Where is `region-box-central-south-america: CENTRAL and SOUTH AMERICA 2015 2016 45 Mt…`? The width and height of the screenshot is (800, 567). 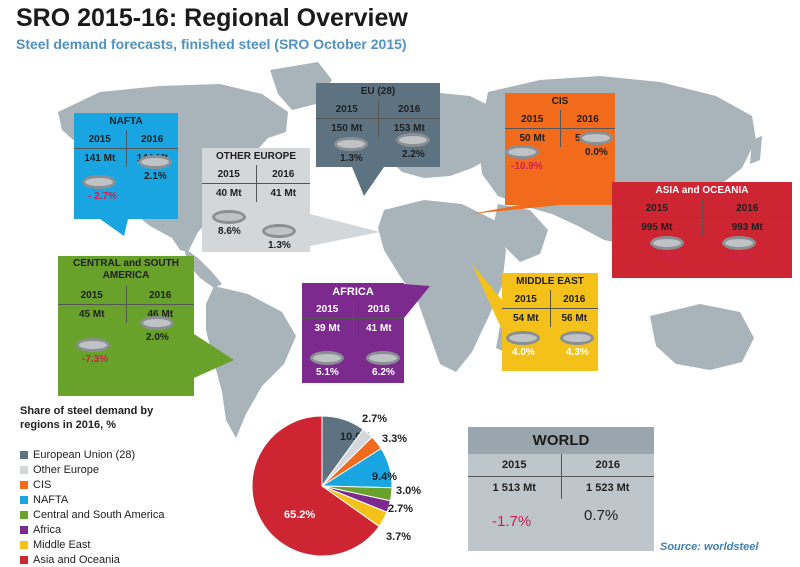 region-box-central-south-america: CENTRAL and SOUTH AMERICA 2015 2016 45 Mt… is located at coordinates (126, 326).